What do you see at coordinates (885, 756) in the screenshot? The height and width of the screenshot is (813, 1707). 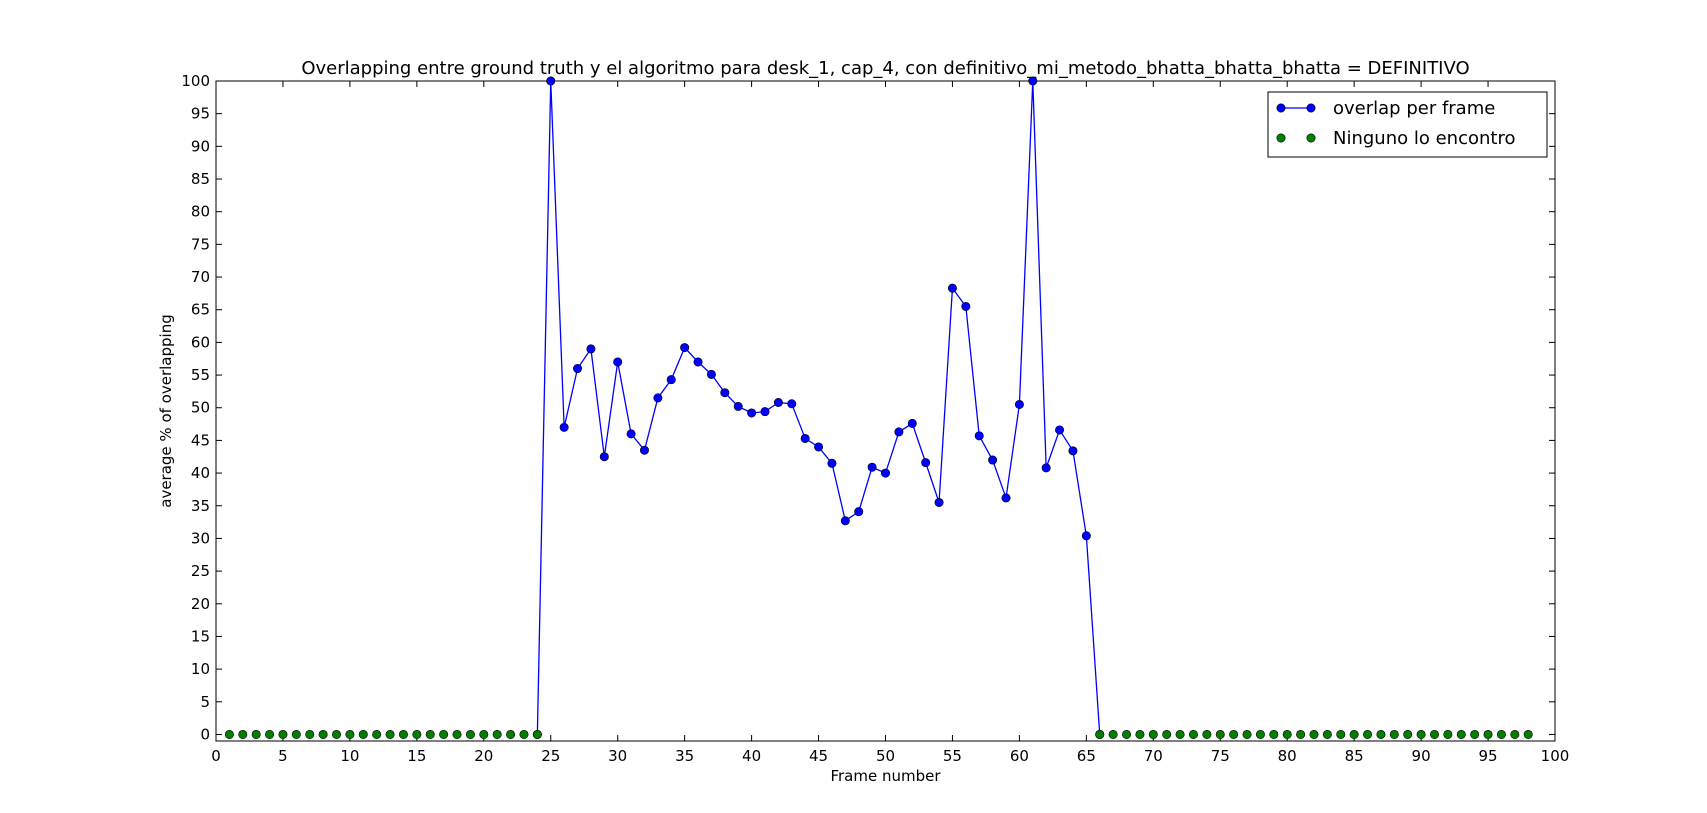 I see `x-tick-label: 50` at bounding box center [885, 756].